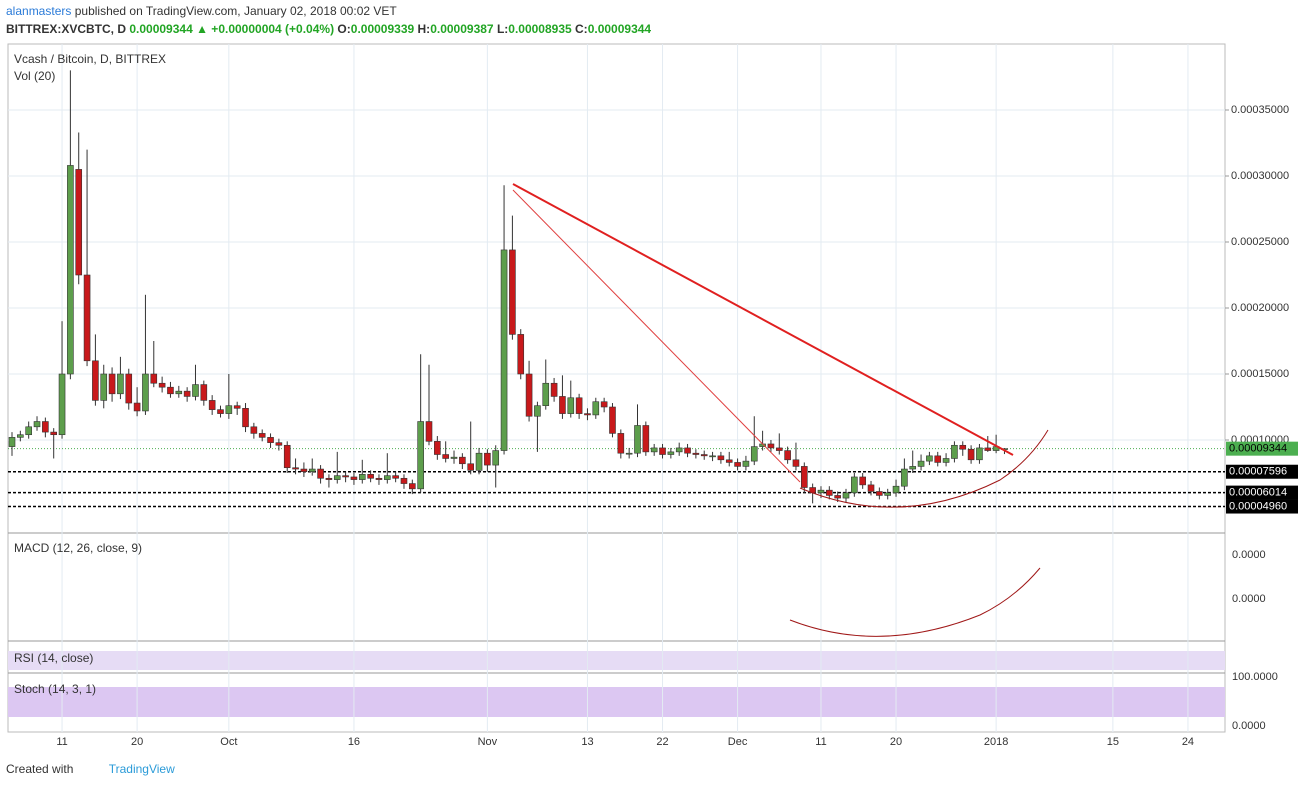 The height and width of the screenshot is (787, 1300). Describe the element at coordinates (763, 319) in the screenshot. I see `trendline` at that location.